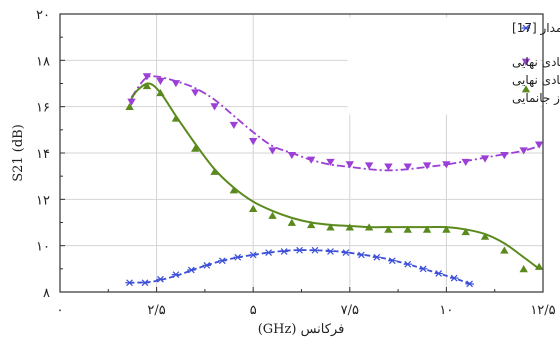 The height and width of the screenshot is (343, 560). Describe the element at coordinates (43, 61) in the screenshot. I see `y-tick-label: ۱۸` at that location.